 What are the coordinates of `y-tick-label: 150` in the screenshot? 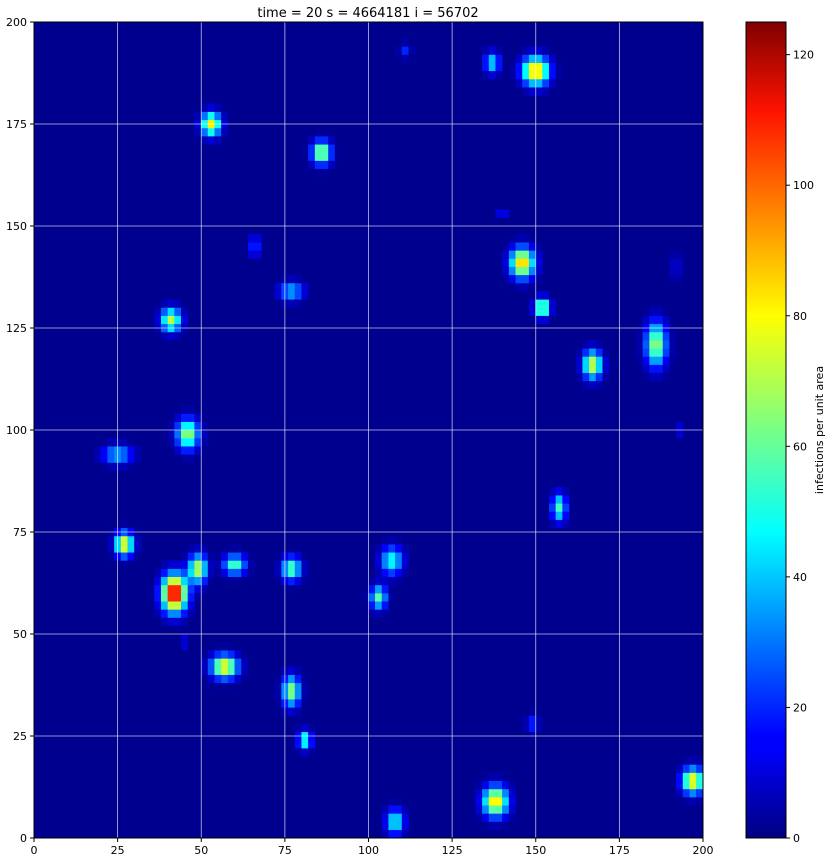 It's located at (16, 226).